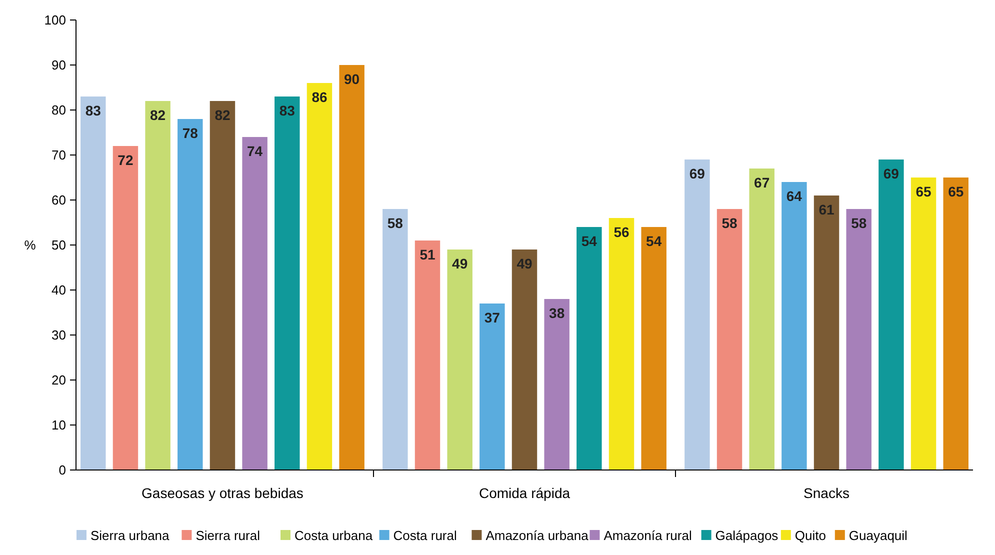 The width and height of the screenshot is (995, 555). What do you see at coordinates (827, 493) in the screenshot?
I see `x-tick-label: Snacks` at bounding box center [827, 493].